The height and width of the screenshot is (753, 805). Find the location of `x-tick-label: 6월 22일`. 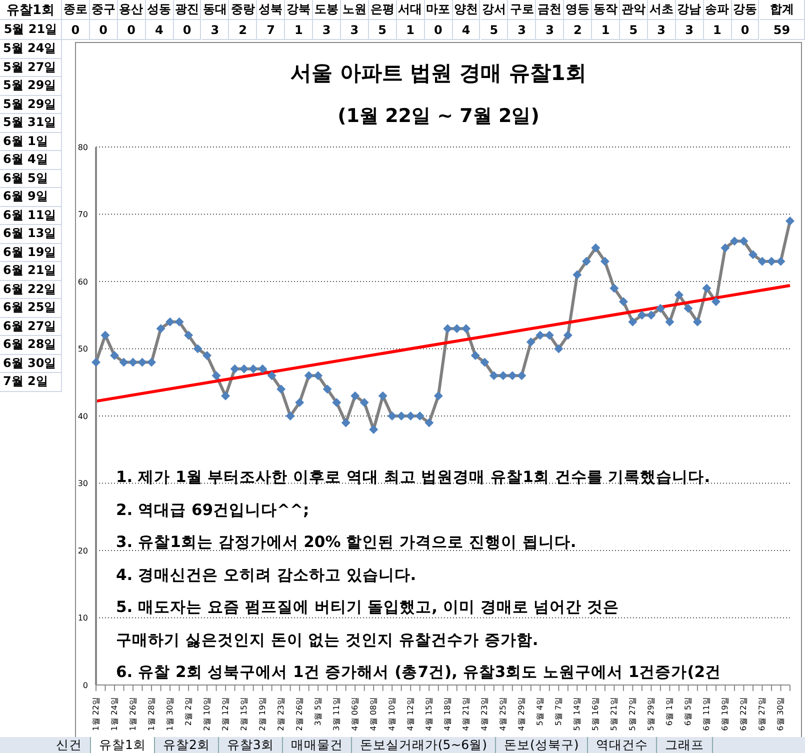

x-tick-label: 6월 22일 is located at coordinates (743, 714).